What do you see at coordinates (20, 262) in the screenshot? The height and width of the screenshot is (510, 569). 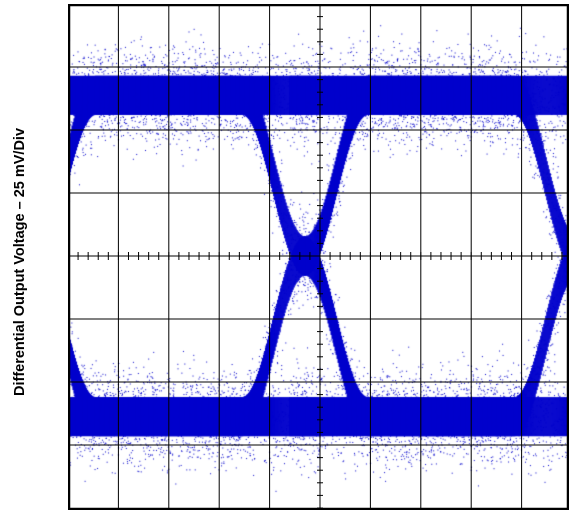 I see `y-axis-label: Differential Output Voltage – 25 mV/Div` at bounding box center [20, 262].